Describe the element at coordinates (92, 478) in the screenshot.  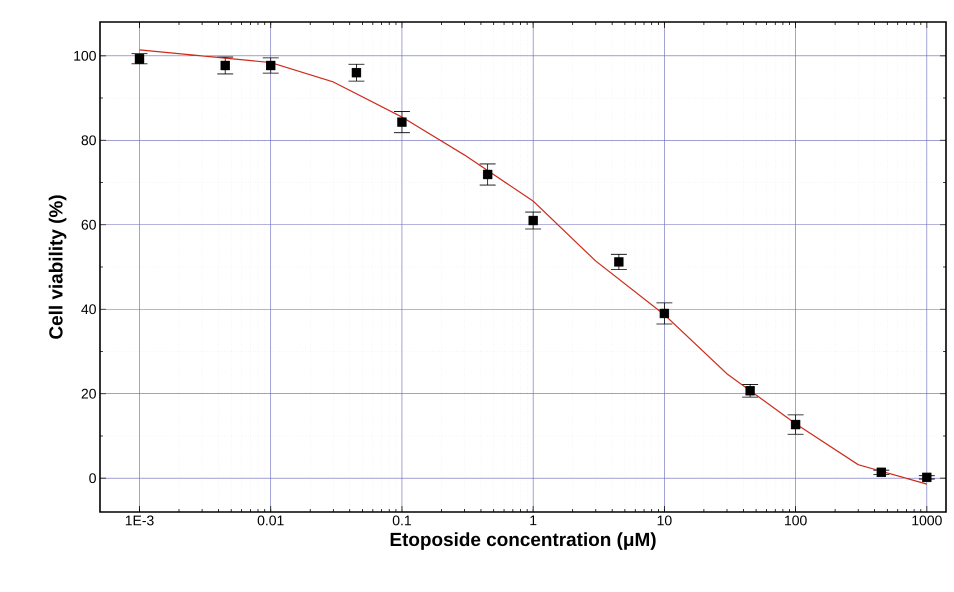
I see `y-tick-label: 0` at that location.